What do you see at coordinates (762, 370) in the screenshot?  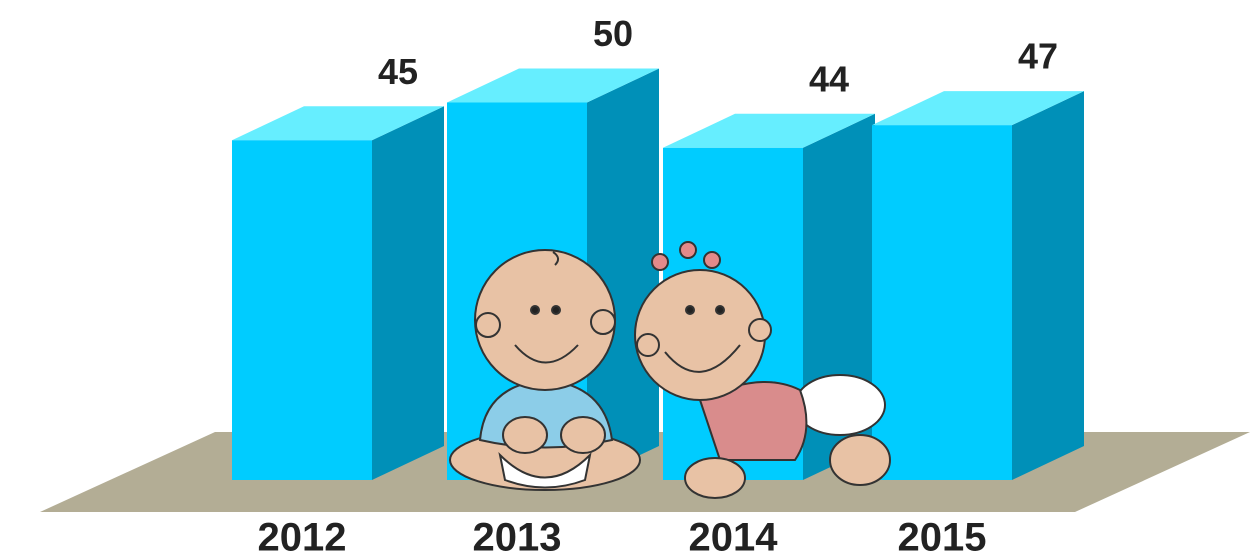 I see `baby-girl` at bounding box center [762, 370].